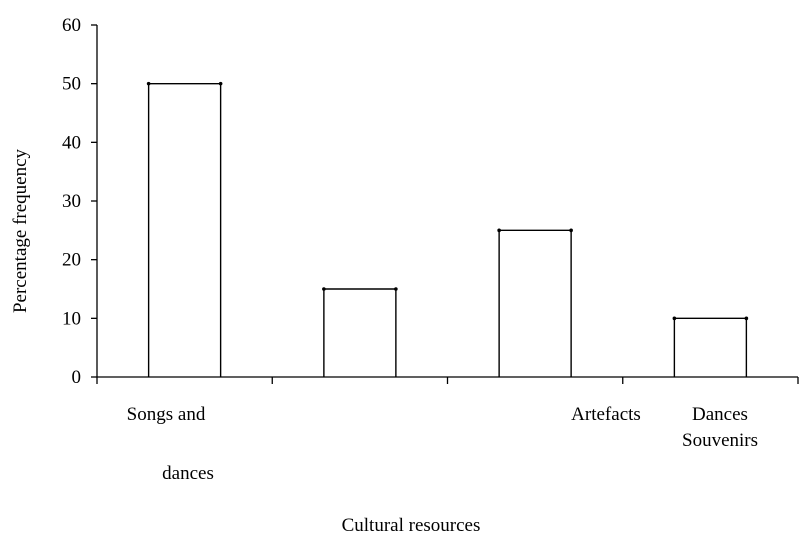 The image size is (799, 547). Describe the element at coordinates (71, 25) in the screenshot. I see `y-tick-label: 60` at that location.